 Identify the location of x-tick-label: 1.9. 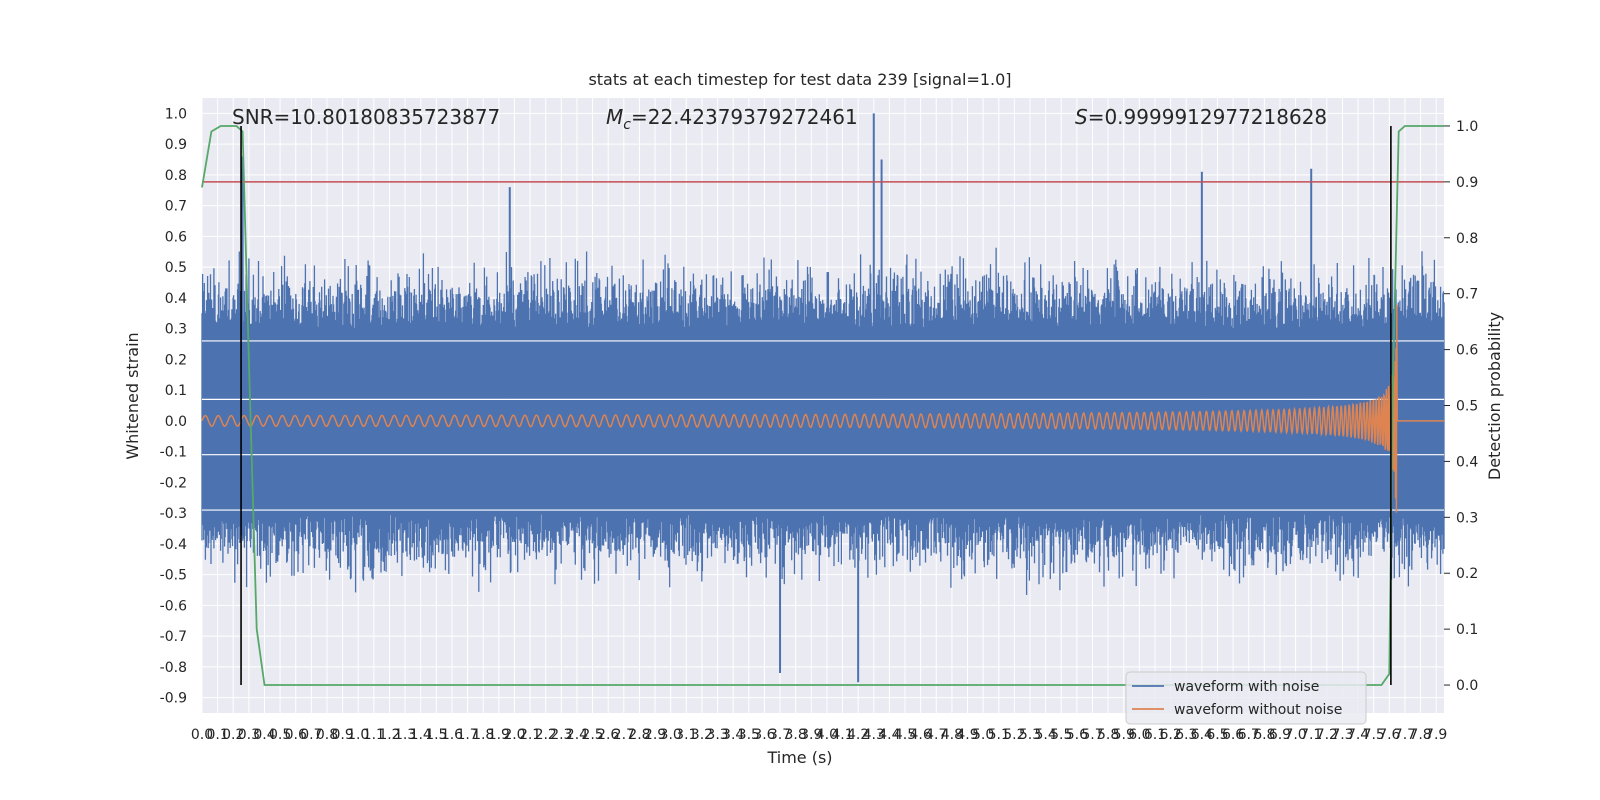
(499, 735).